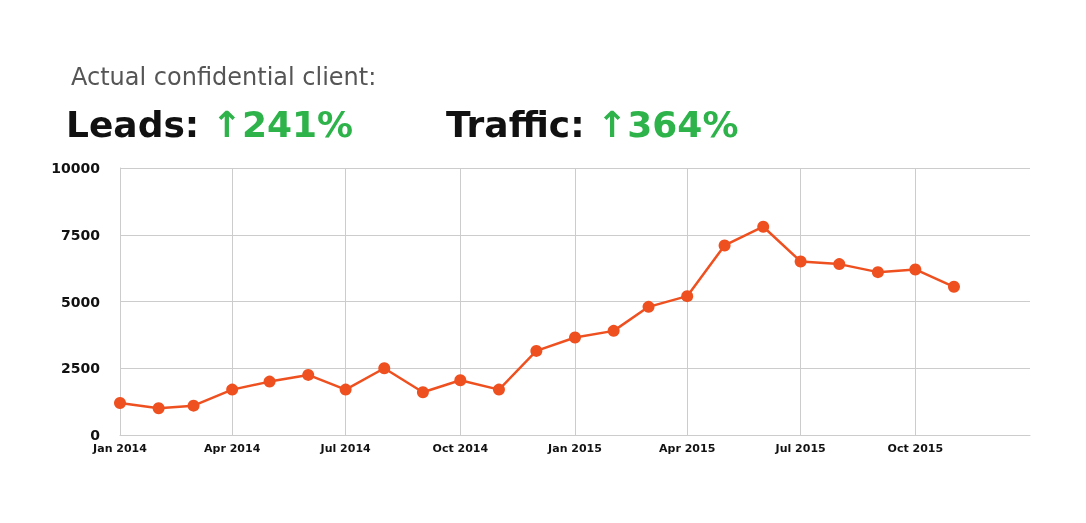 Image resolution: width=1086 pixels, height=523 pixels. Describe the element at coordinates (592, 124) in the screenshot. I see `text: Traffic: ↑364%` at that location.